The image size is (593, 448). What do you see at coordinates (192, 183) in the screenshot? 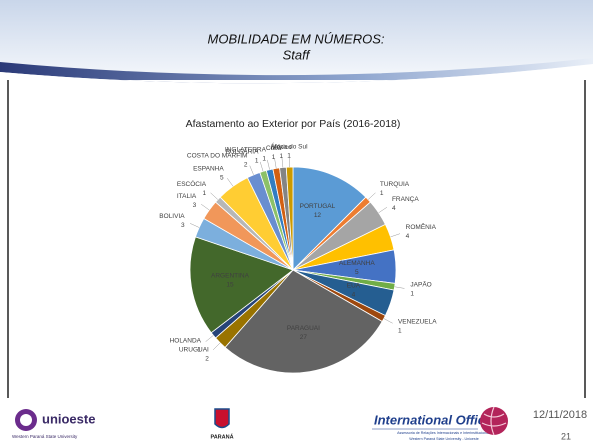
I see `slice-label: ESCÓCIA` at bounding box center [192, 183].